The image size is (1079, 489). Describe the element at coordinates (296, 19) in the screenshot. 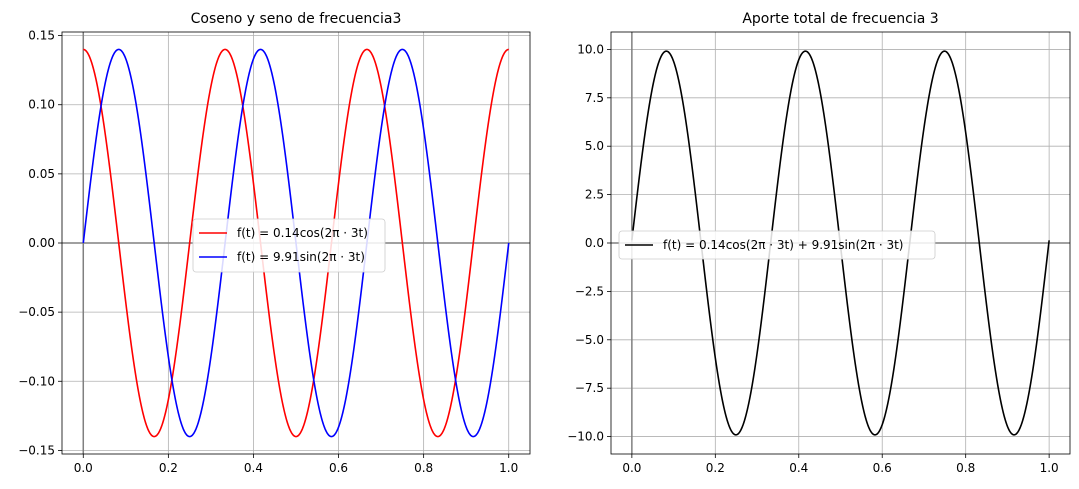

I see `chart-title: Coseno y seno de frecuencia3` at that location.